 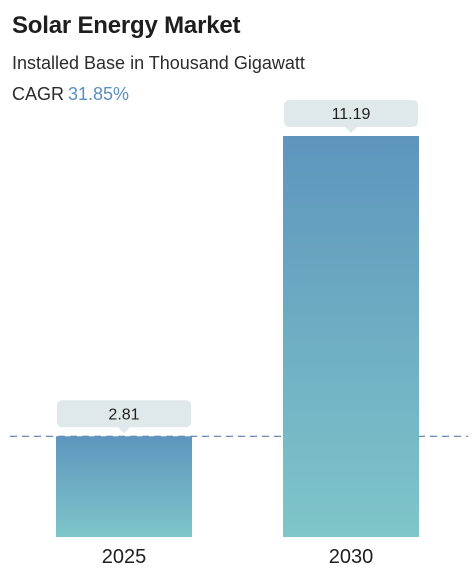 I want to click on data-label-text: 11.19, so click(x=351, y=114).